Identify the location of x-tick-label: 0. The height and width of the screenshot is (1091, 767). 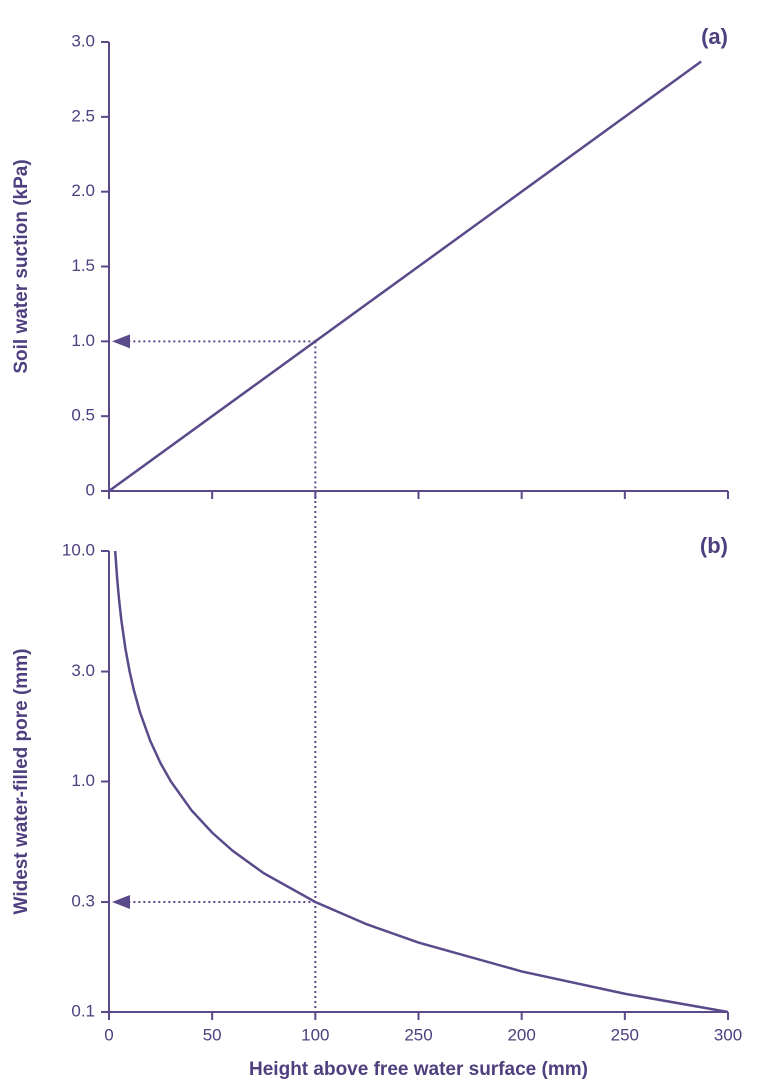
(108, 1034).